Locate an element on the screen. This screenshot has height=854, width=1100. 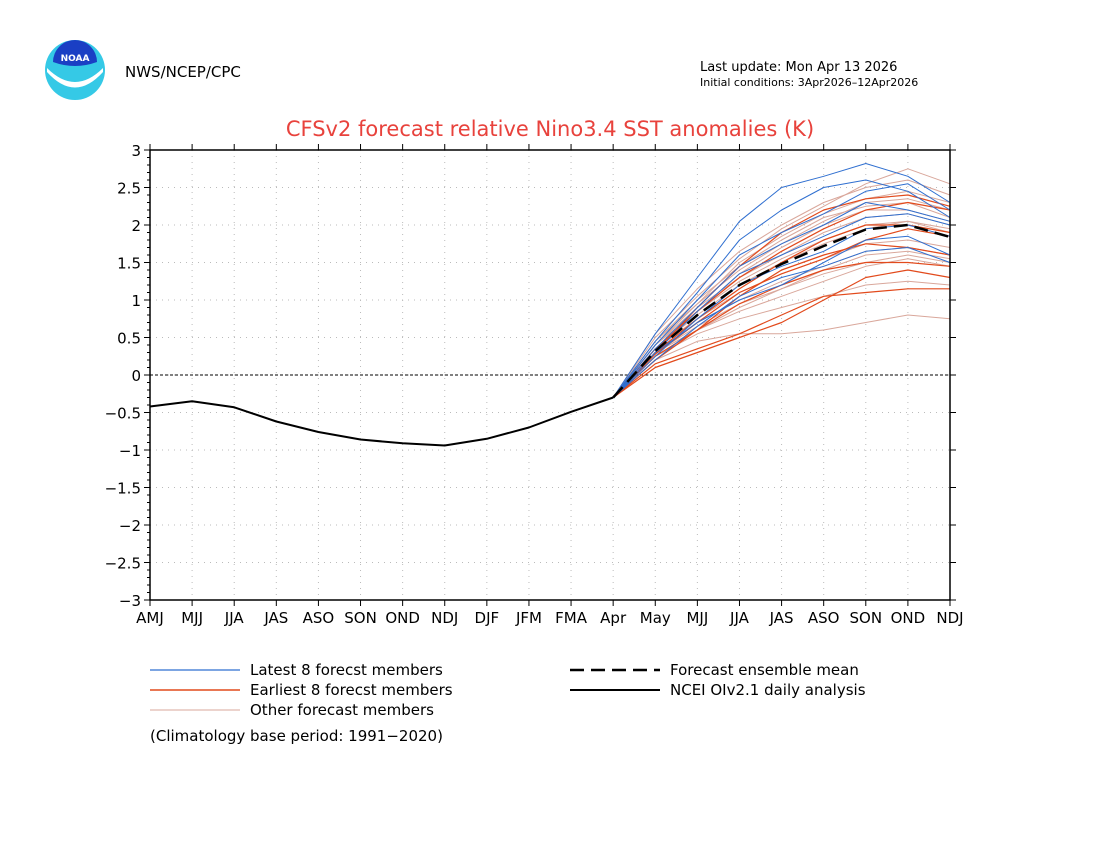
y-tick-label: 2.5 is located at coordinates (129, 189).